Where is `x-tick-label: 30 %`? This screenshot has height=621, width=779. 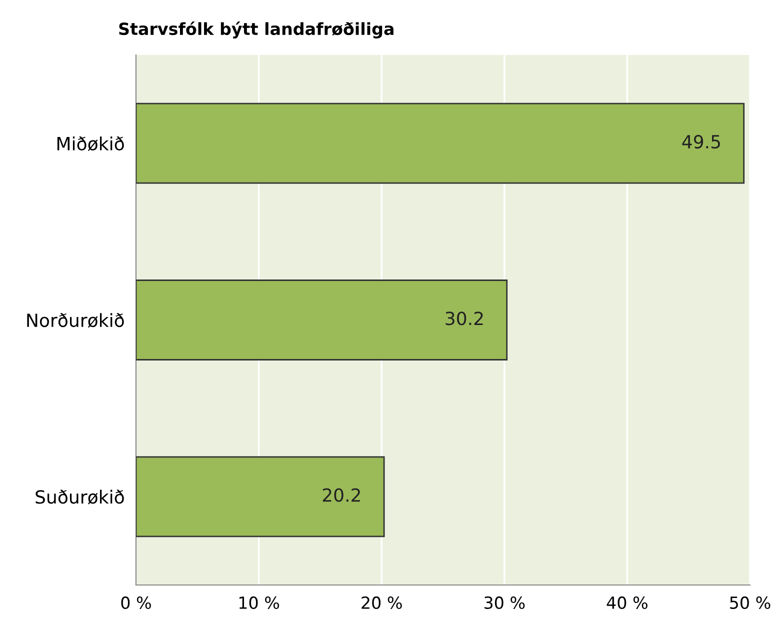 x-tick-label: 30 % is located at coordinates (504, 603).